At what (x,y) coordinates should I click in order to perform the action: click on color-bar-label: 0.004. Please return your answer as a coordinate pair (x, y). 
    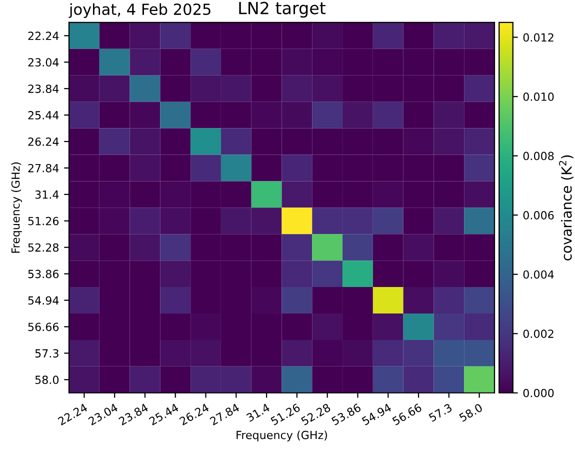
    Looking at the image, I should click on (538, 274).